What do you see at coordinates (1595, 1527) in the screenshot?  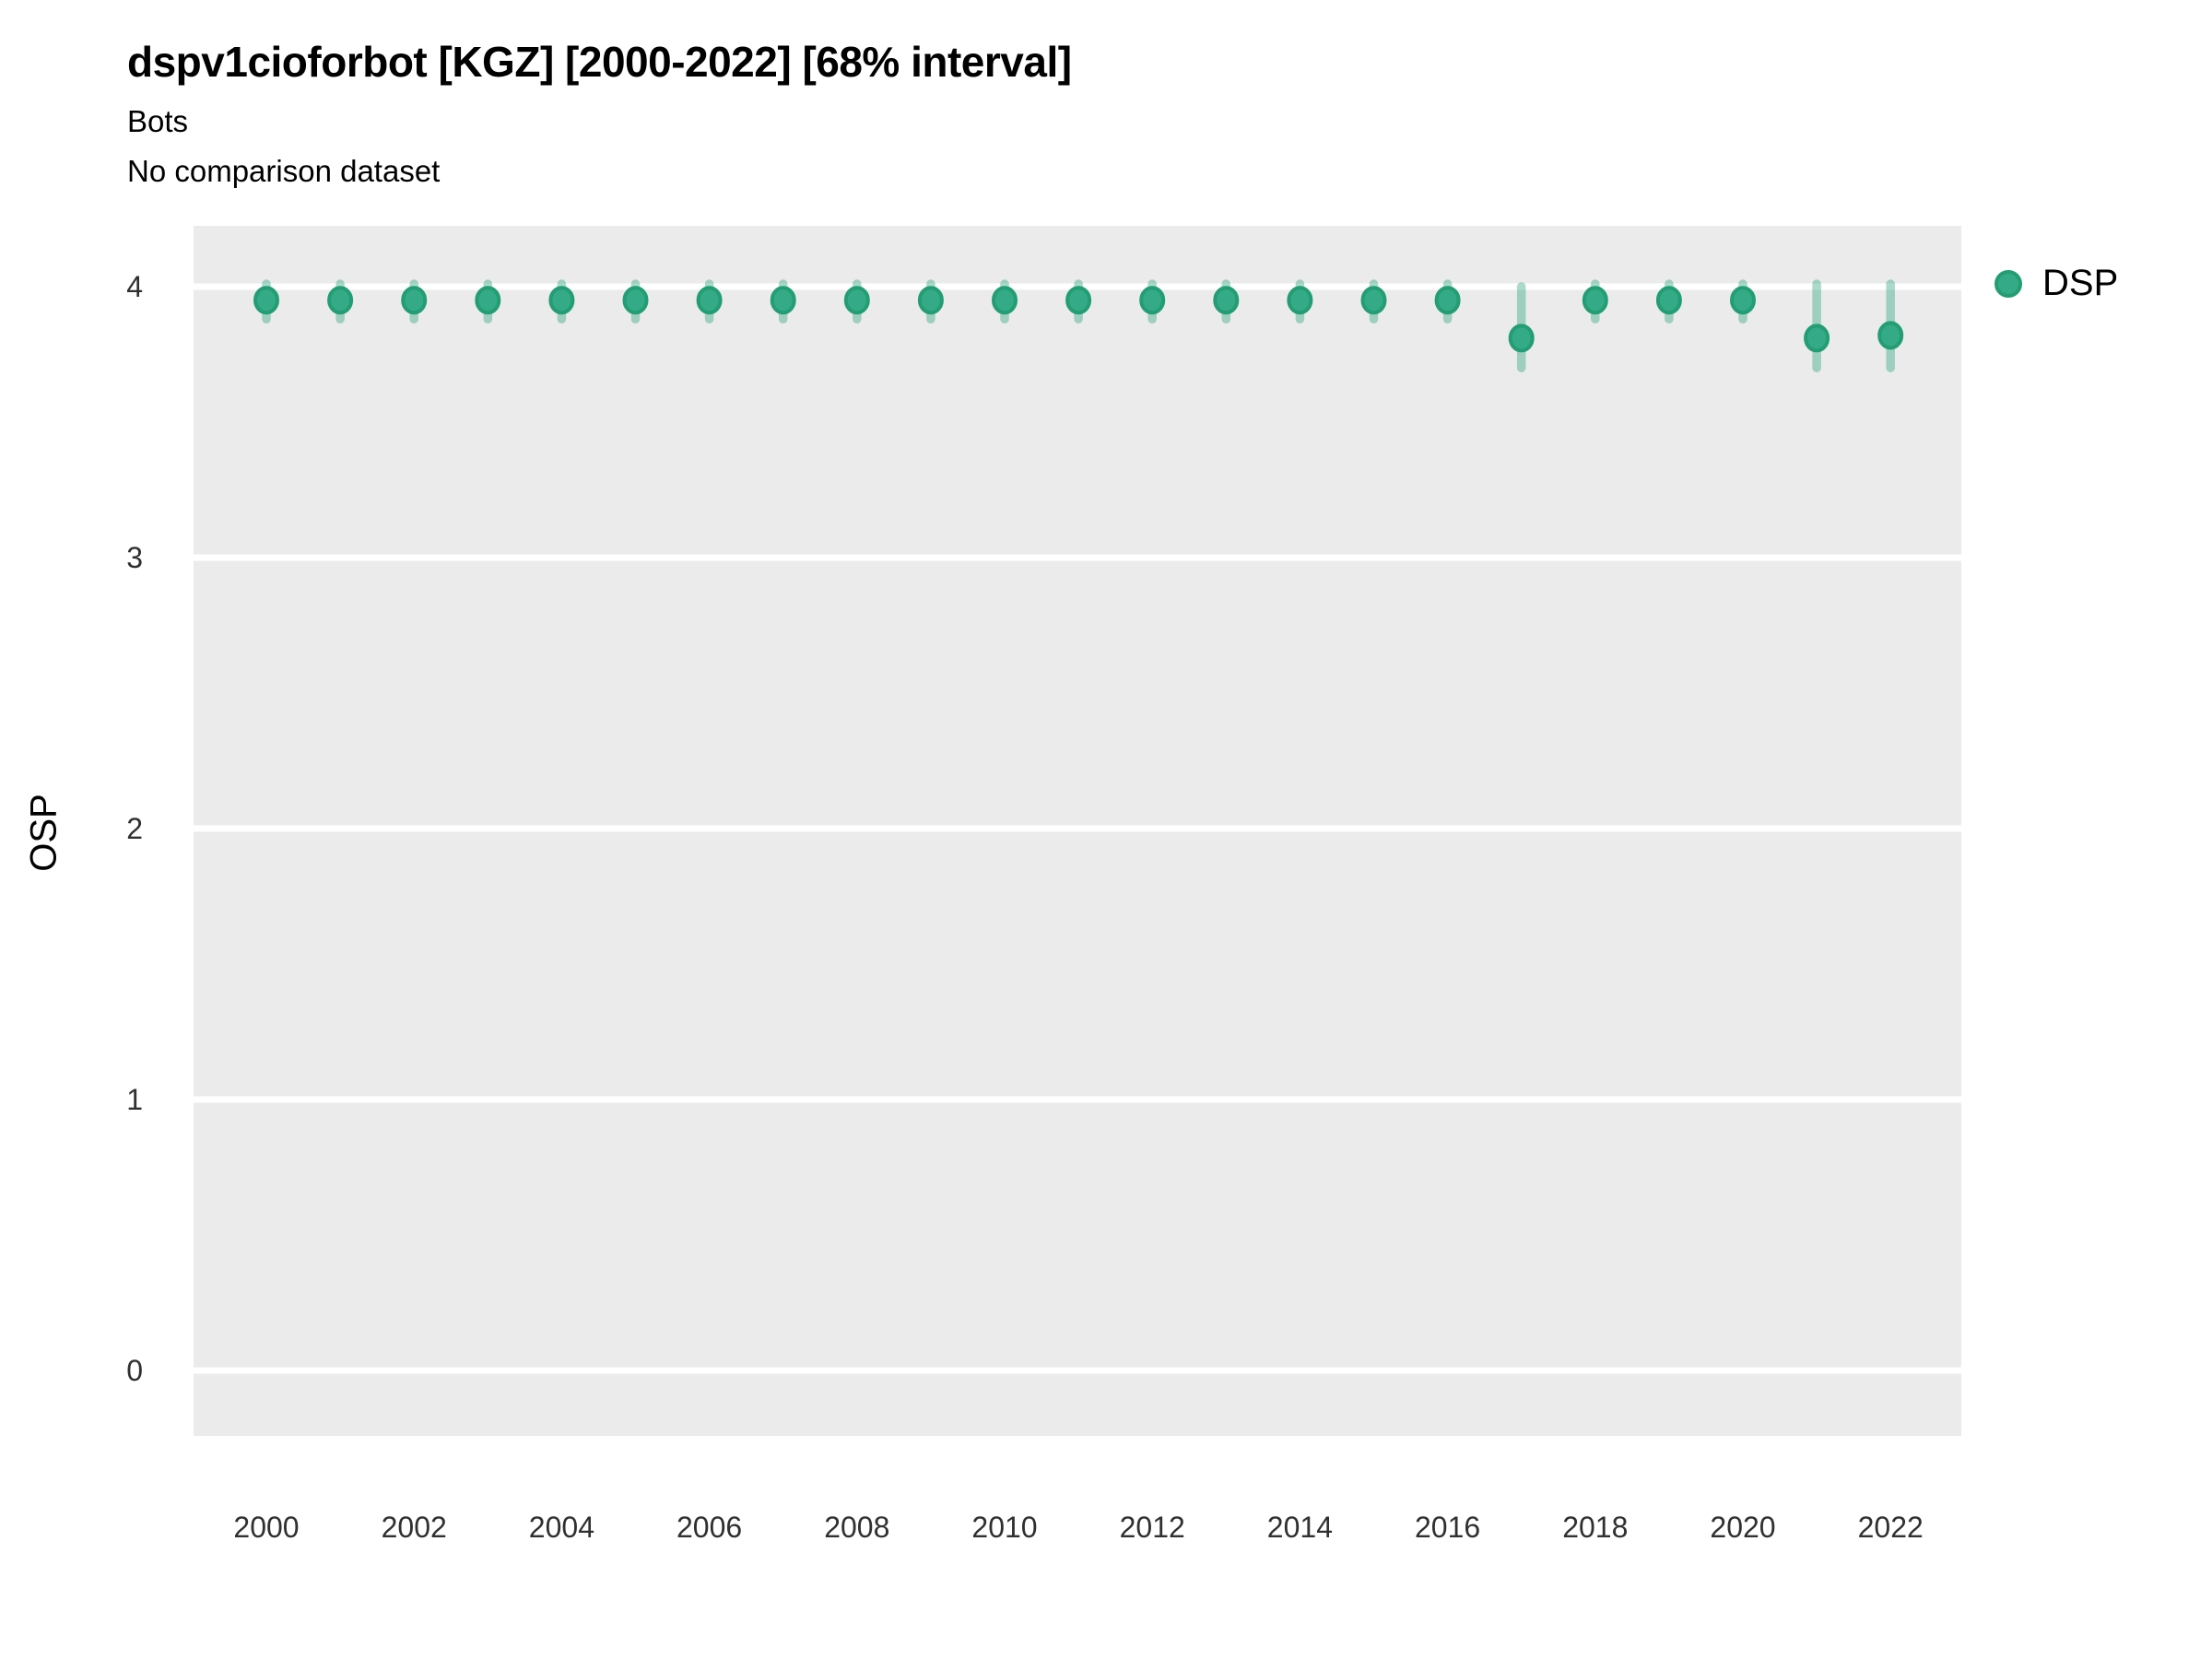 I see `x-tick-label-2018: 2018` at bounding box center [1595, 1527].